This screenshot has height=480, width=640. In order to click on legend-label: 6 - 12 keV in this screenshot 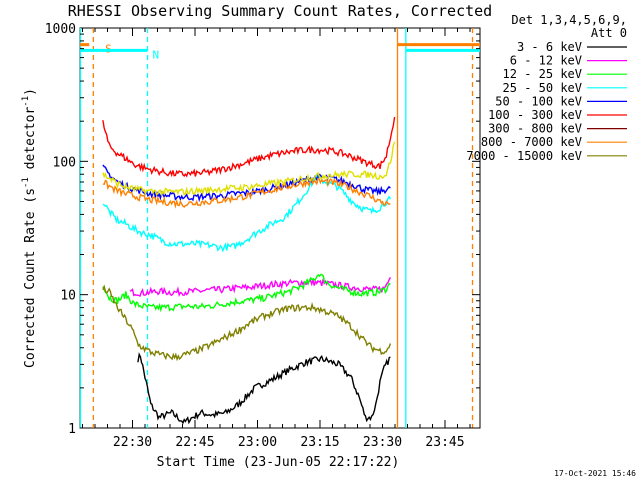, I will do `click(546, 61)`.